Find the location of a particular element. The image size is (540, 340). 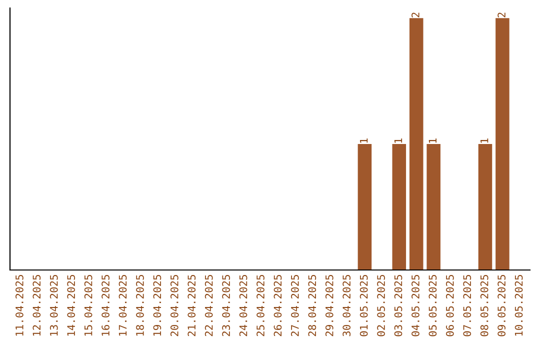

x-tick-label: 05.05.2025 is located at coordinates (432, 305).